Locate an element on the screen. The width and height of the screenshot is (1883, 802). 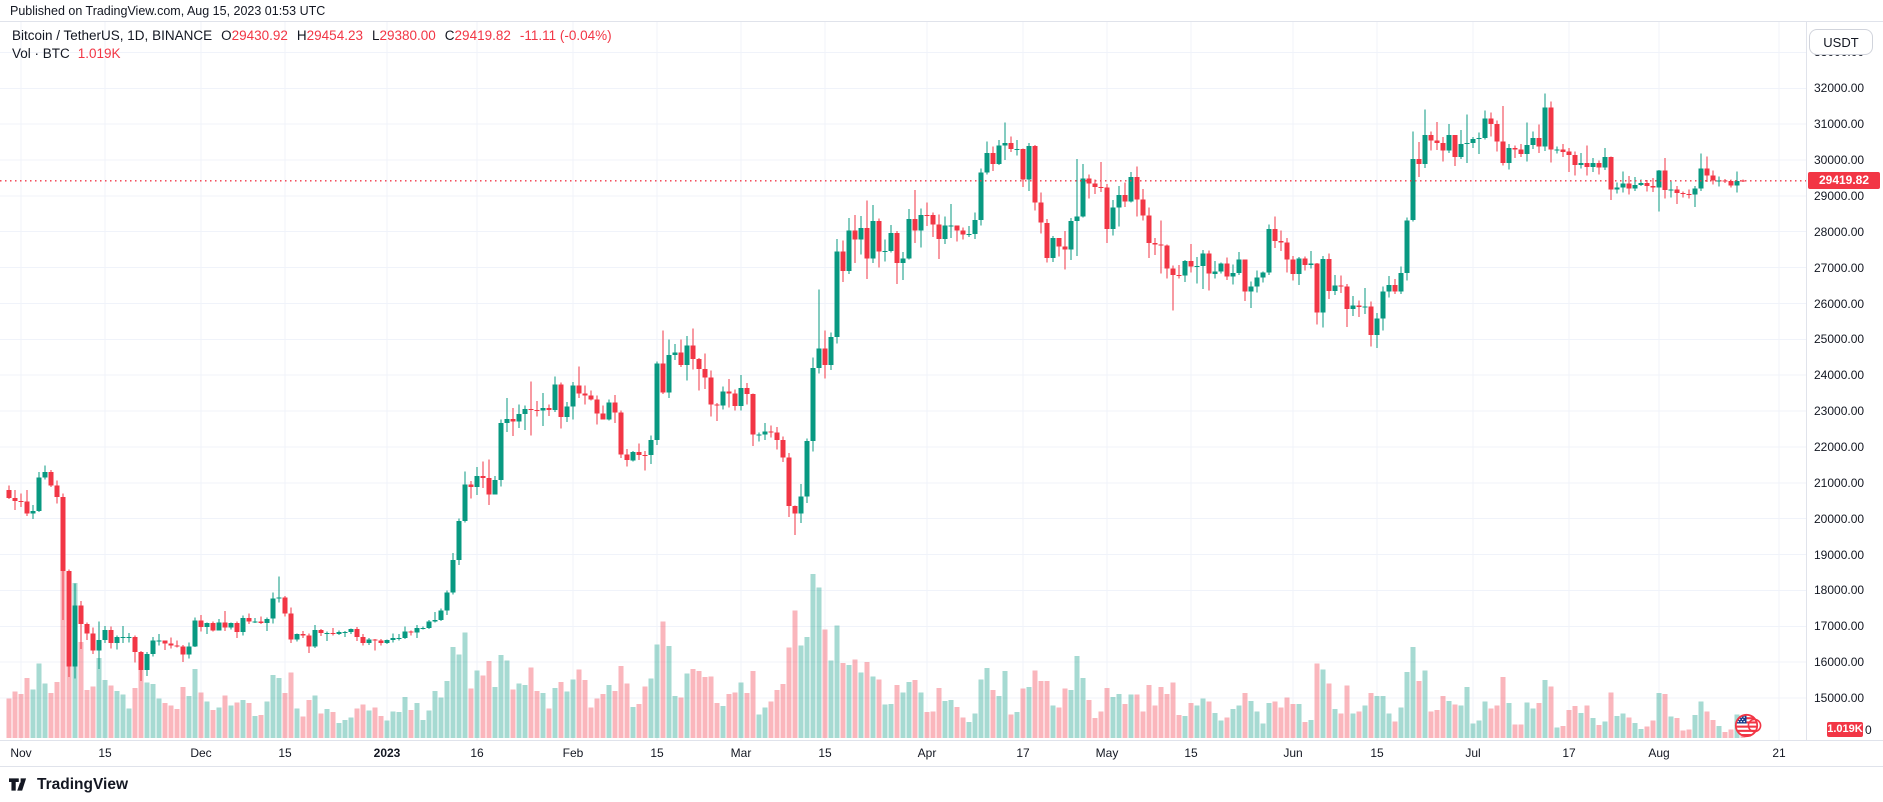
volume-zero-label: 0 is located at coordinates (1868, 730).